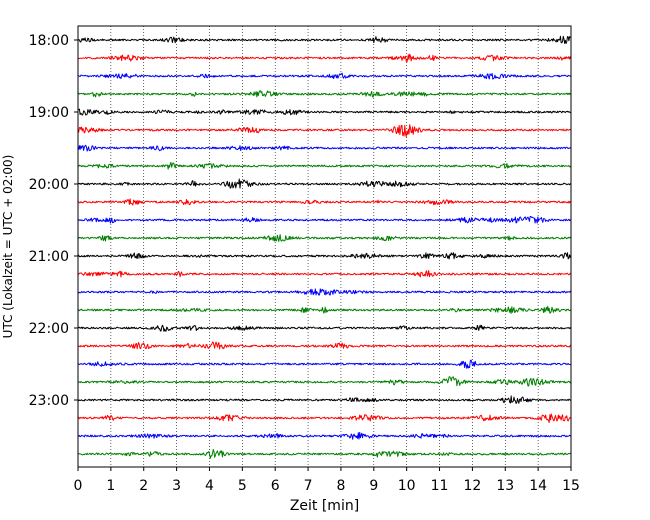  What do you see at coordinates (49, 41) in the screenshot?
I see `y-tick-label: 18:00` at bounding box center [49, 41].